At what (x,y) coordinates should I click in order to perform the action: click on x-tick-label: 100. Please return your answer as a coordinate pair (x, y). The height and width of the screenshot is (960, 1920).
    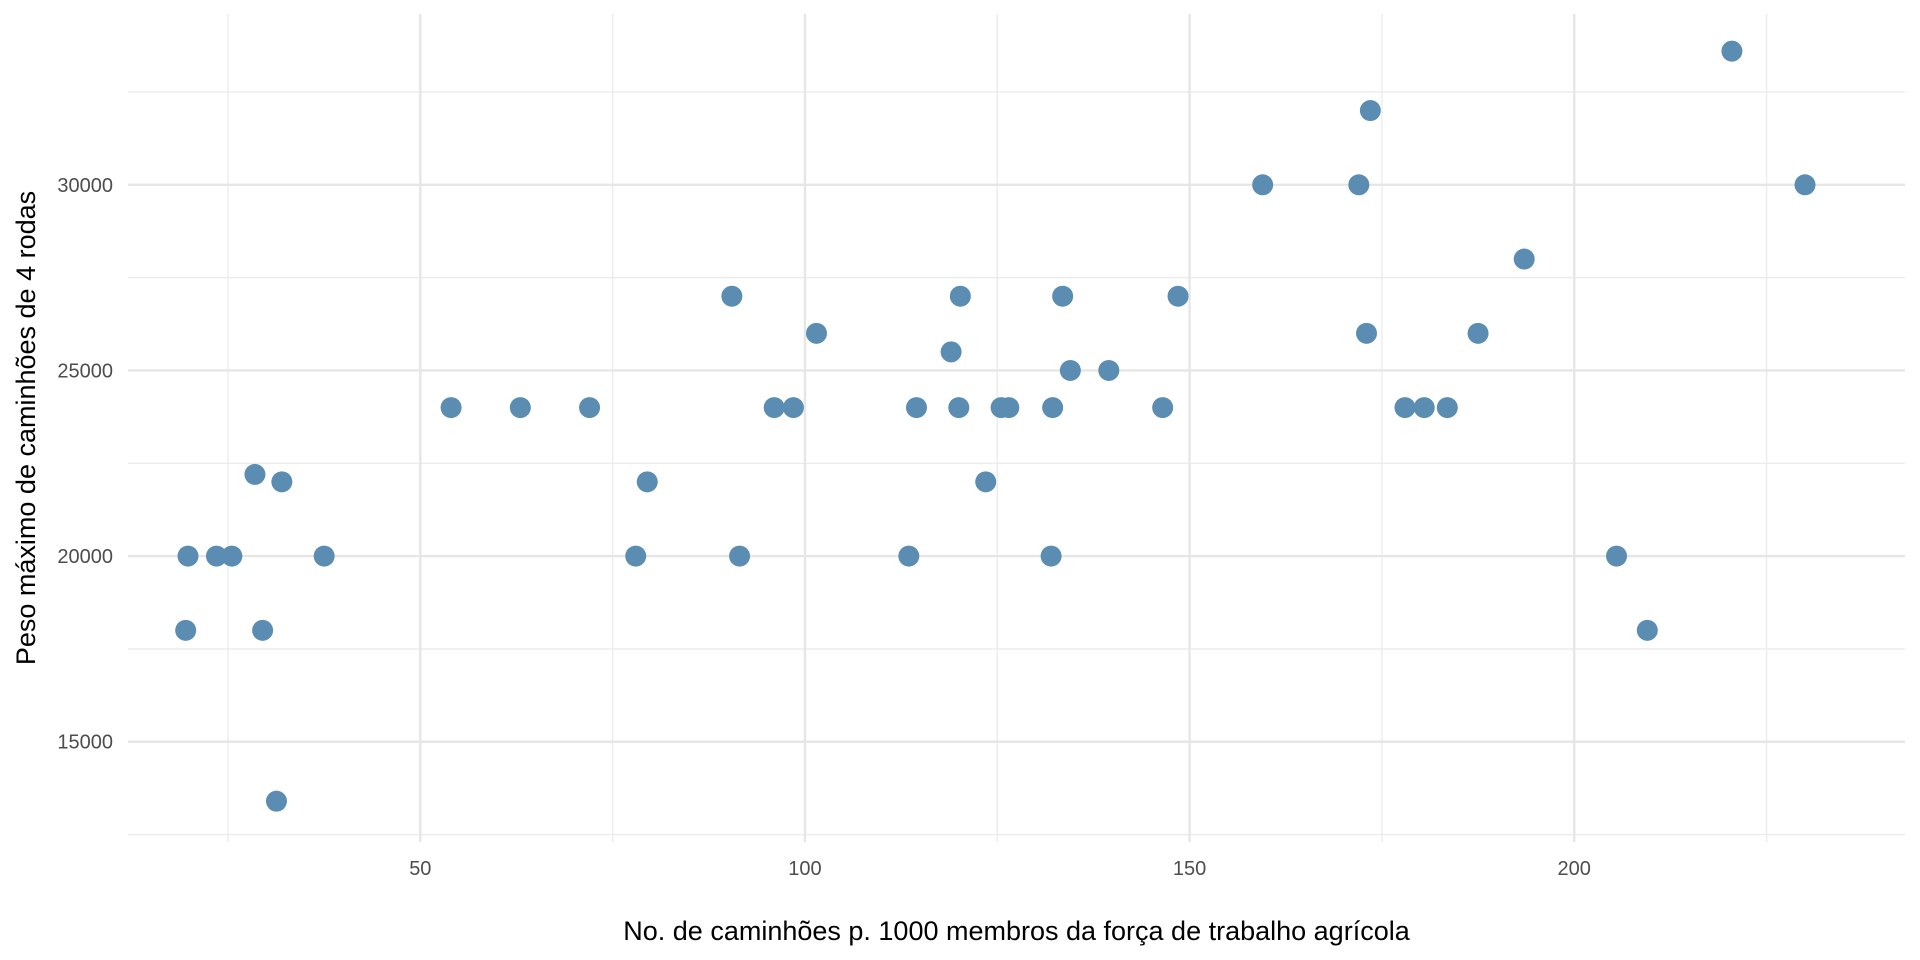
    Looking at the image, I should click on (804, 869).